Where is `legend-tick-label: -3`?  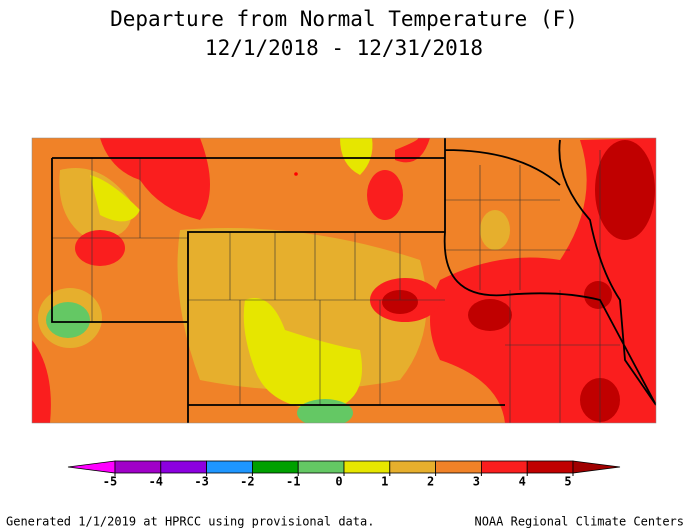
legend-tick-label: -3 is located at coordinates (201, 482).